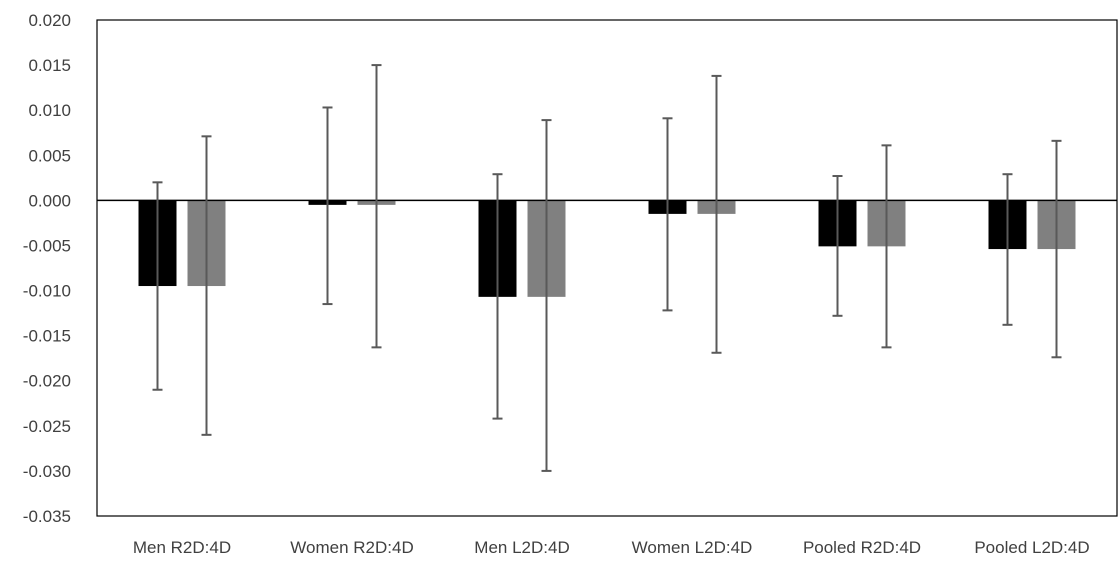 Image resolution: width=1118 pixels, height=562 pixels. What do you see at coordinates (49, 200) in the screenshot?
I see `y-tick-label: 0.000` at bounding box center [49, 200].